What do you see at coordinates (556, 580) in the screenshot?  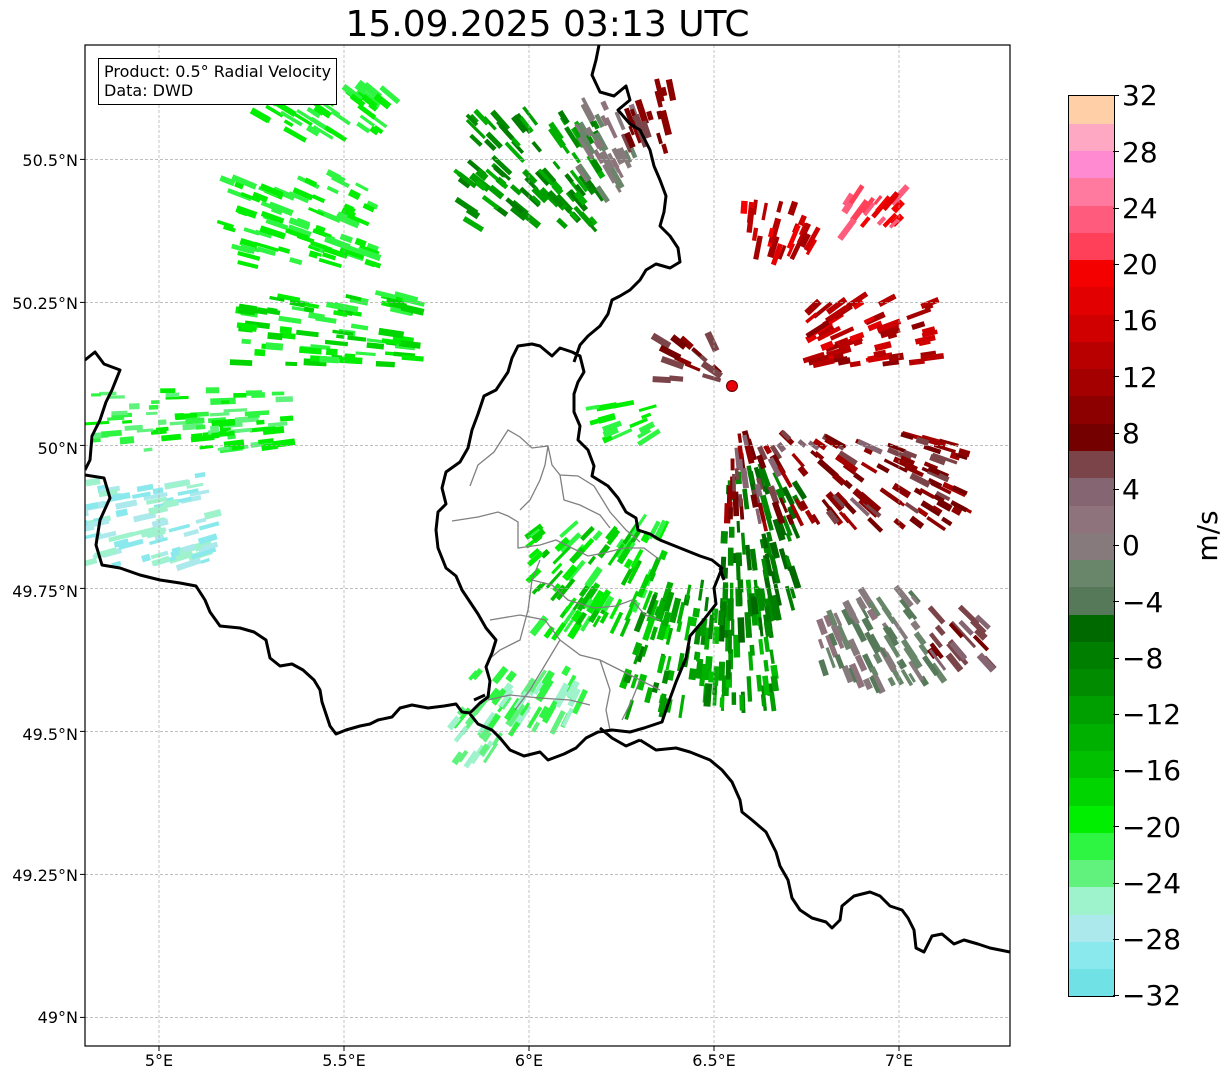 I see `internal-boundaries` at bounding box center [556, 580].